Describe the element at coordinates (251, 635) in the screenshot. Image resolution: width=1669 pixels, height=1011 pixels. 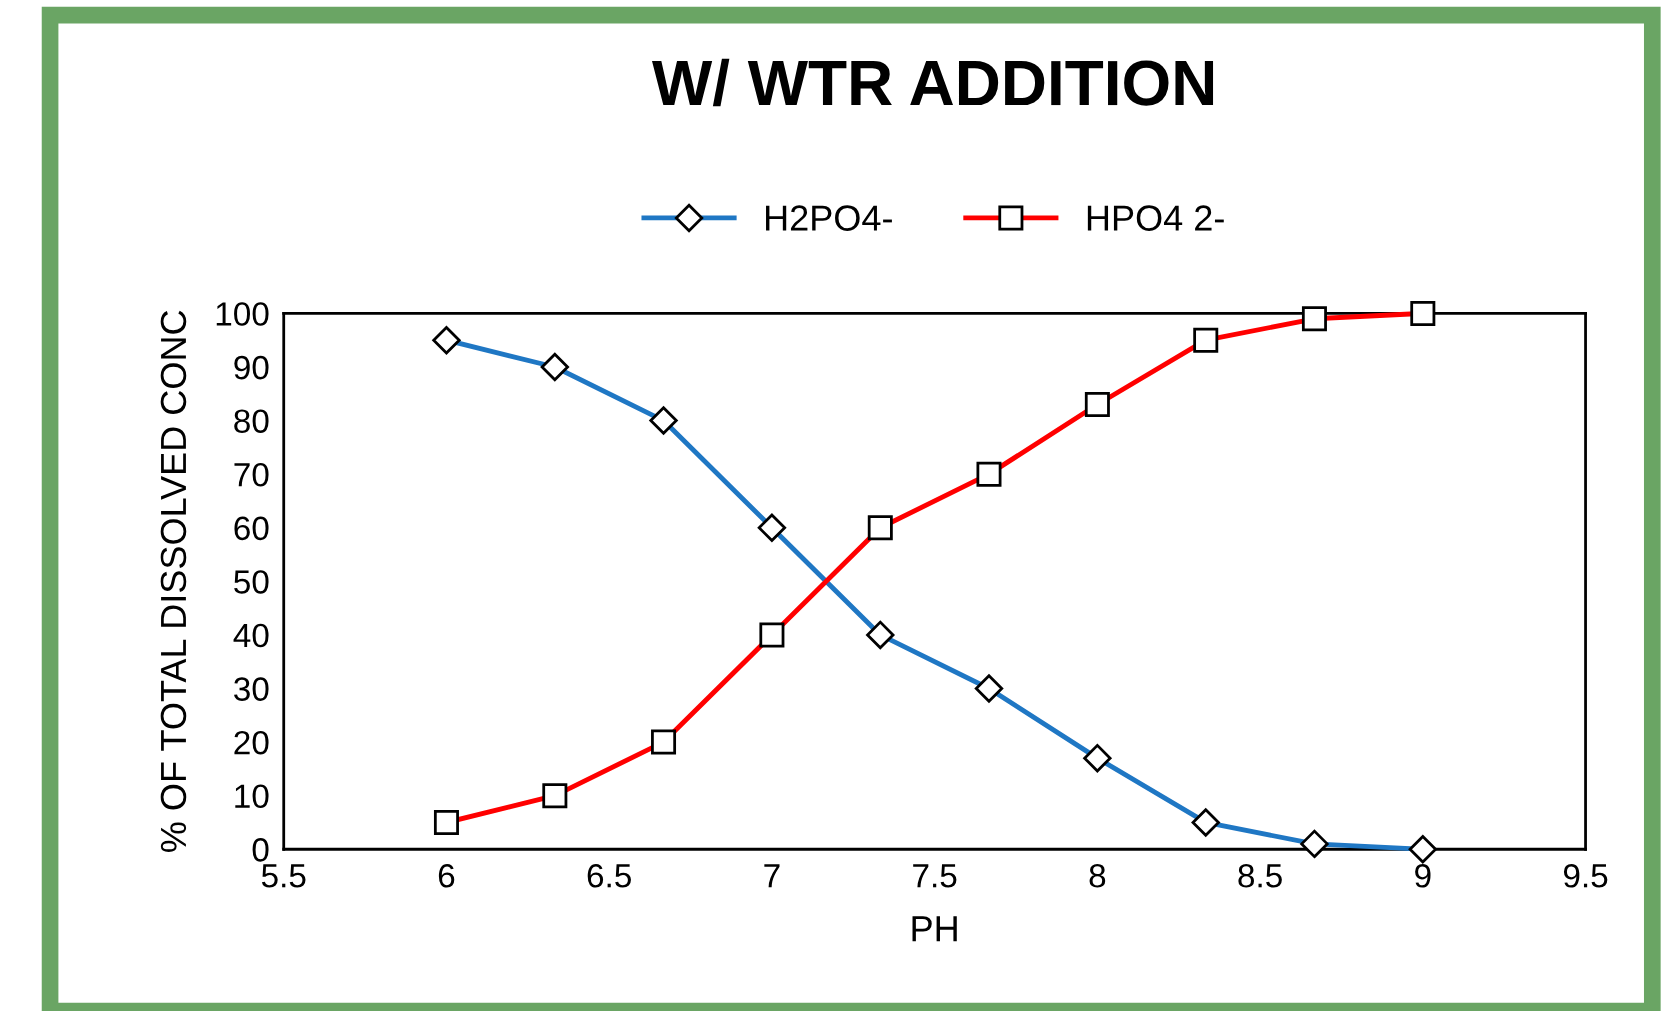
I see `y-tick-label: 40` at that location.